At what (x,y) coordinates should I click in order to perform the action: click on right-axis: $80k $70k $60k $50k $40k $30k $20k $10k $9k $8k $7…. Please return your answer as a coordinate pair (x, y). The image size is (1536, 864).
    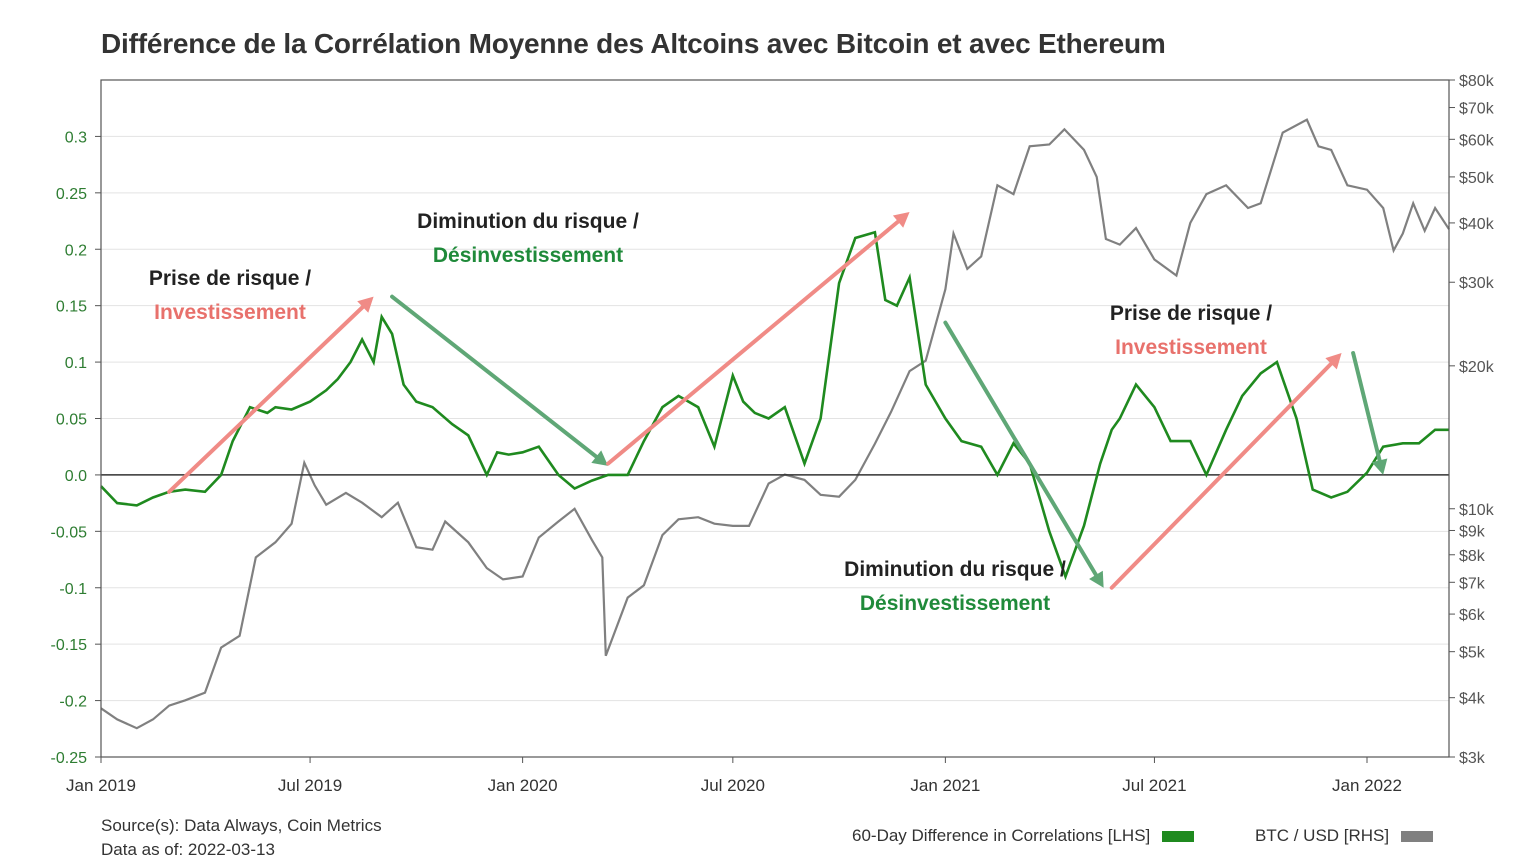
    Looking at the image, I should click on (1472, 420).